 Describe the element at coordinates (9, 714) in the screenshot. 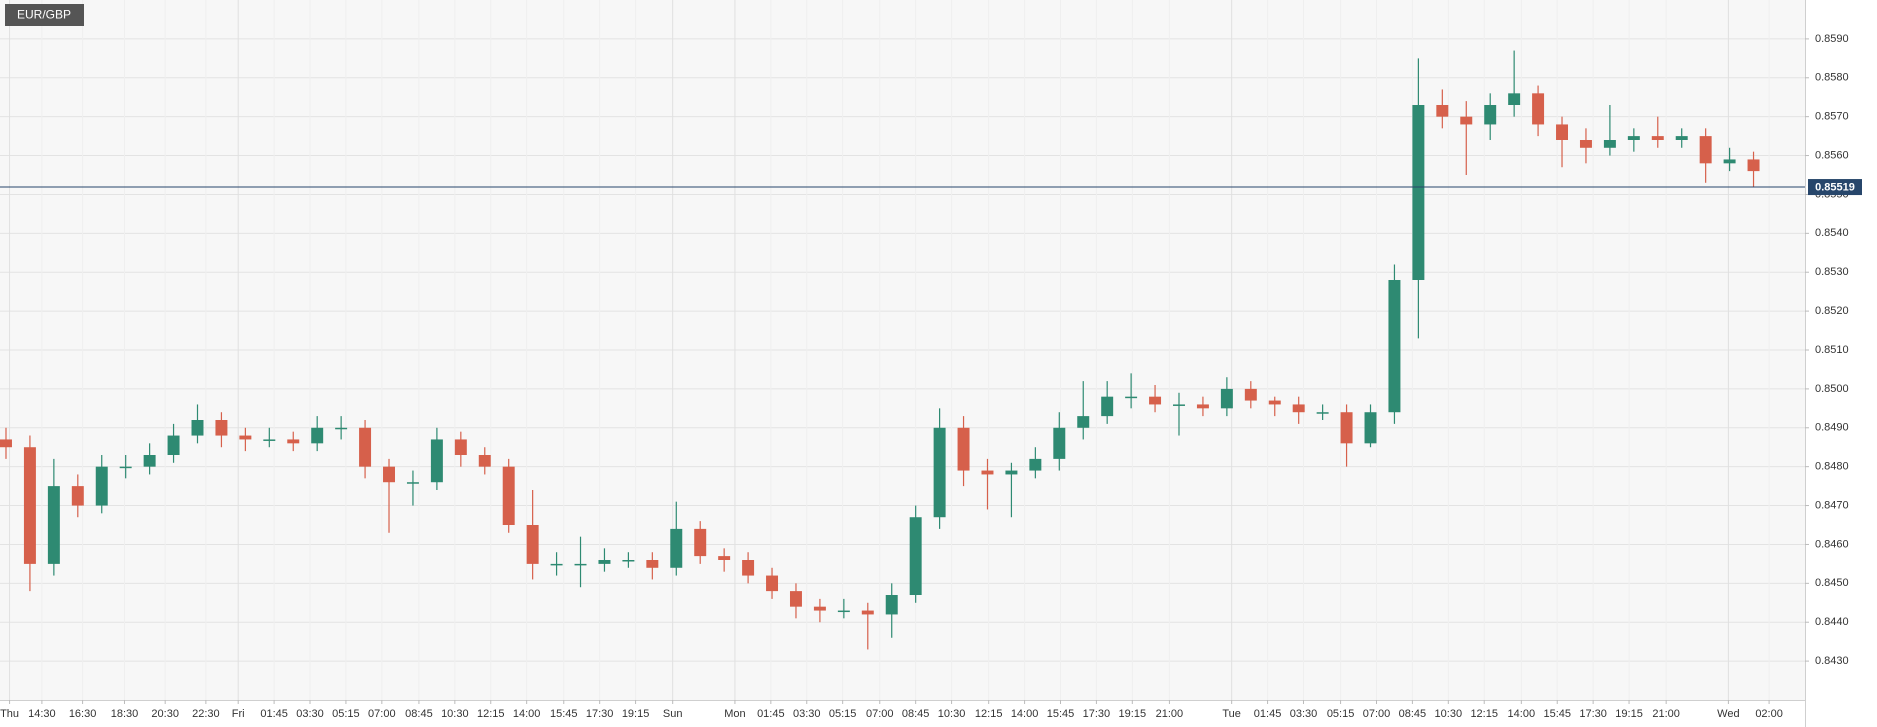

I see `x-tick-label: Thu` at that location.